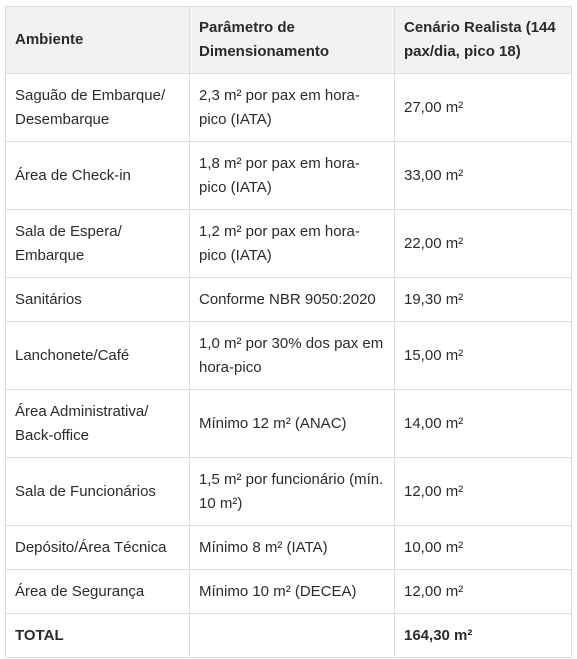  I want to click on cell-ambiente: Saguão de Embarque/ Desembarque, so click(97, 107).